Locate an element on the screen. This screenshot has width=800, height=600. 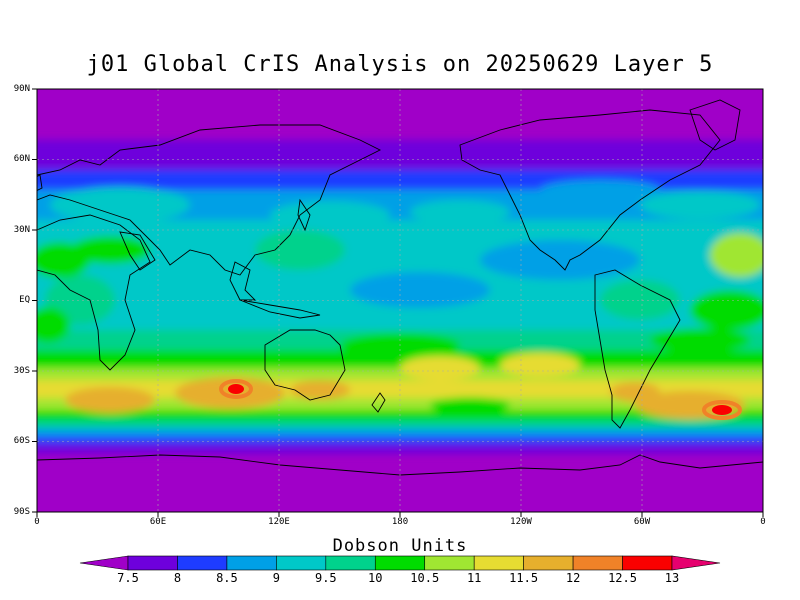
colorbar-title: Dobson Units is located at coordinates (400, 546).